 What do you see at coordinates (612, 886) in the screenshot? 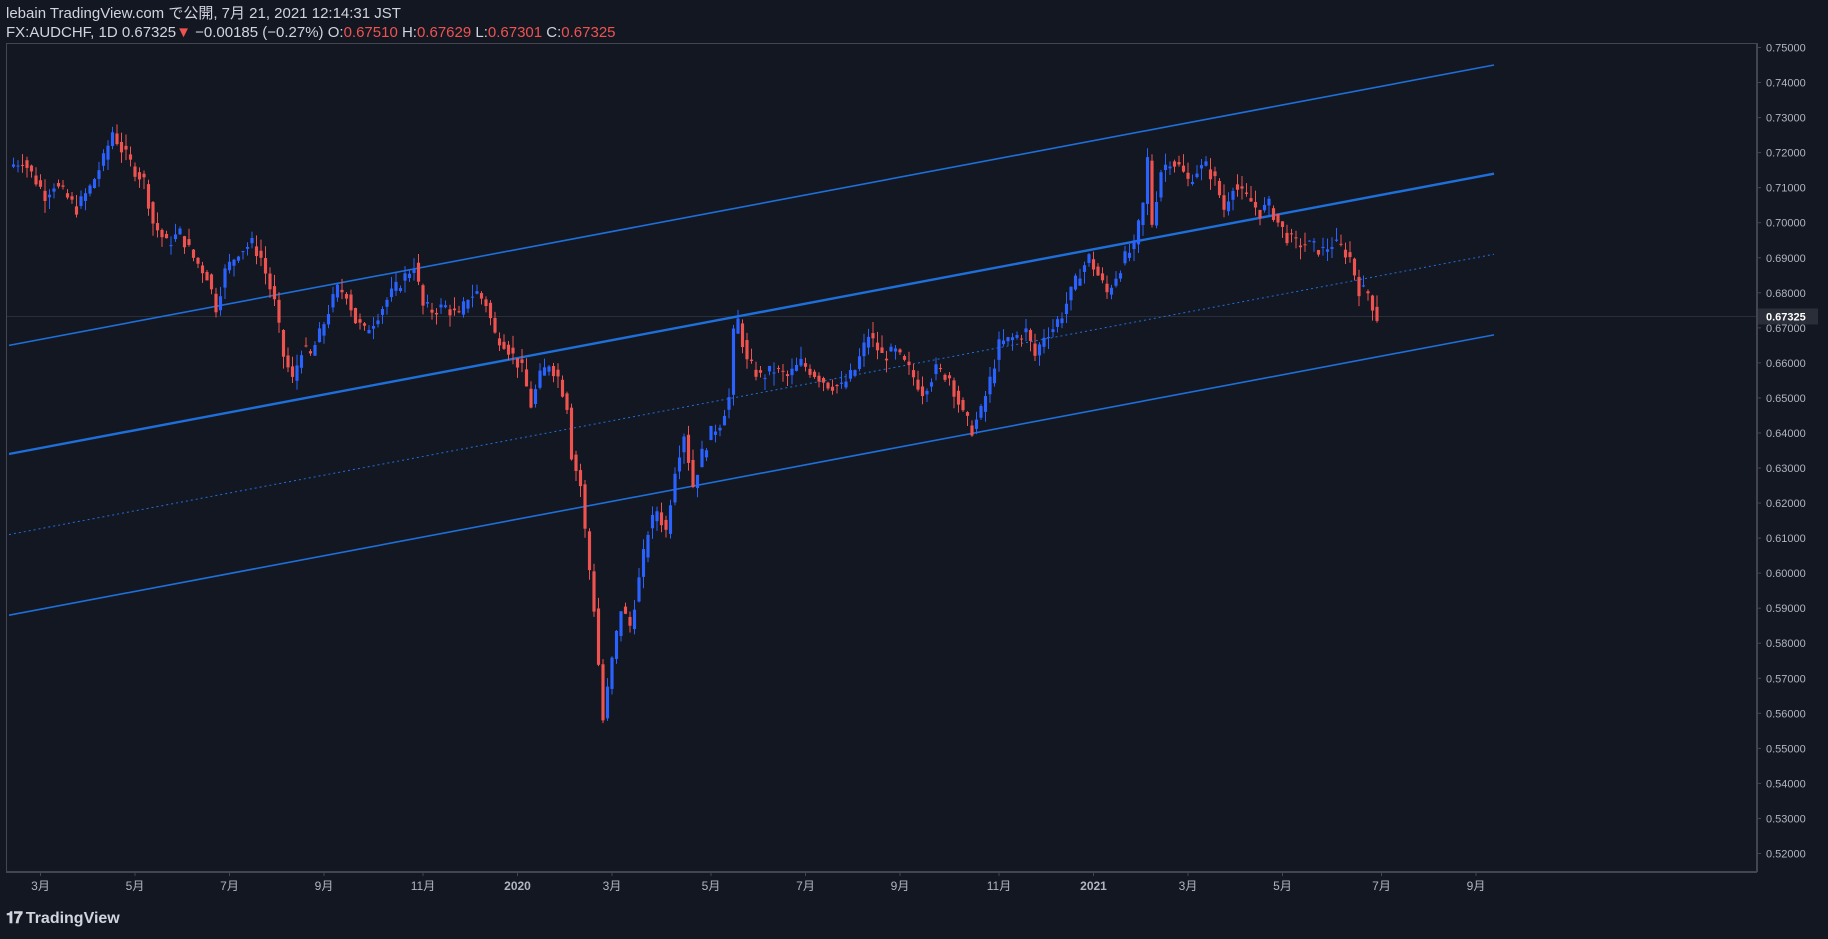
I see `time-tick-label: 3月` at bounding box center [612, 886].